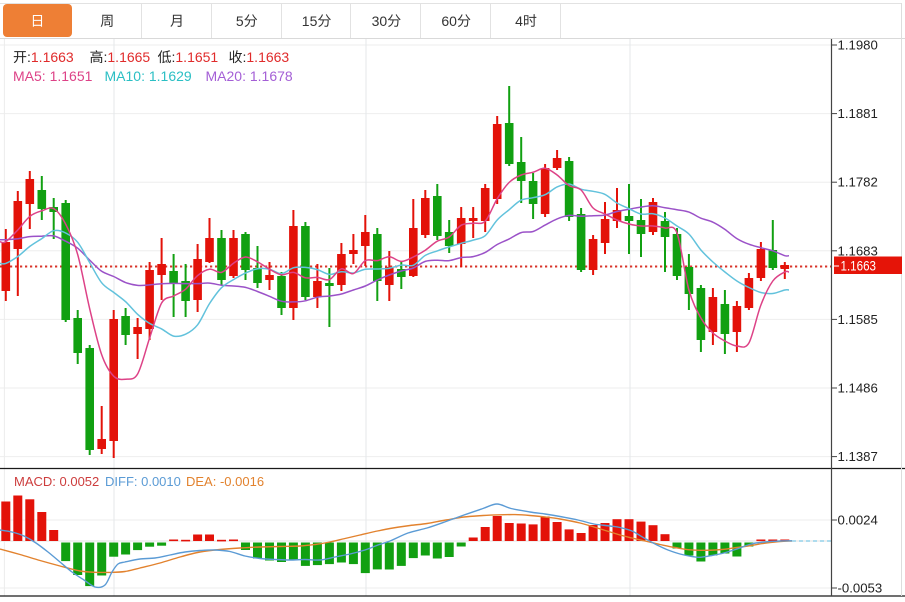 The height and width of the screenshot is (602, 905). What do you see at coordinates (143, 481) in the screenshot?
I see `svg-text: DIFF: 0.0010` at bounding box center [143, 481].